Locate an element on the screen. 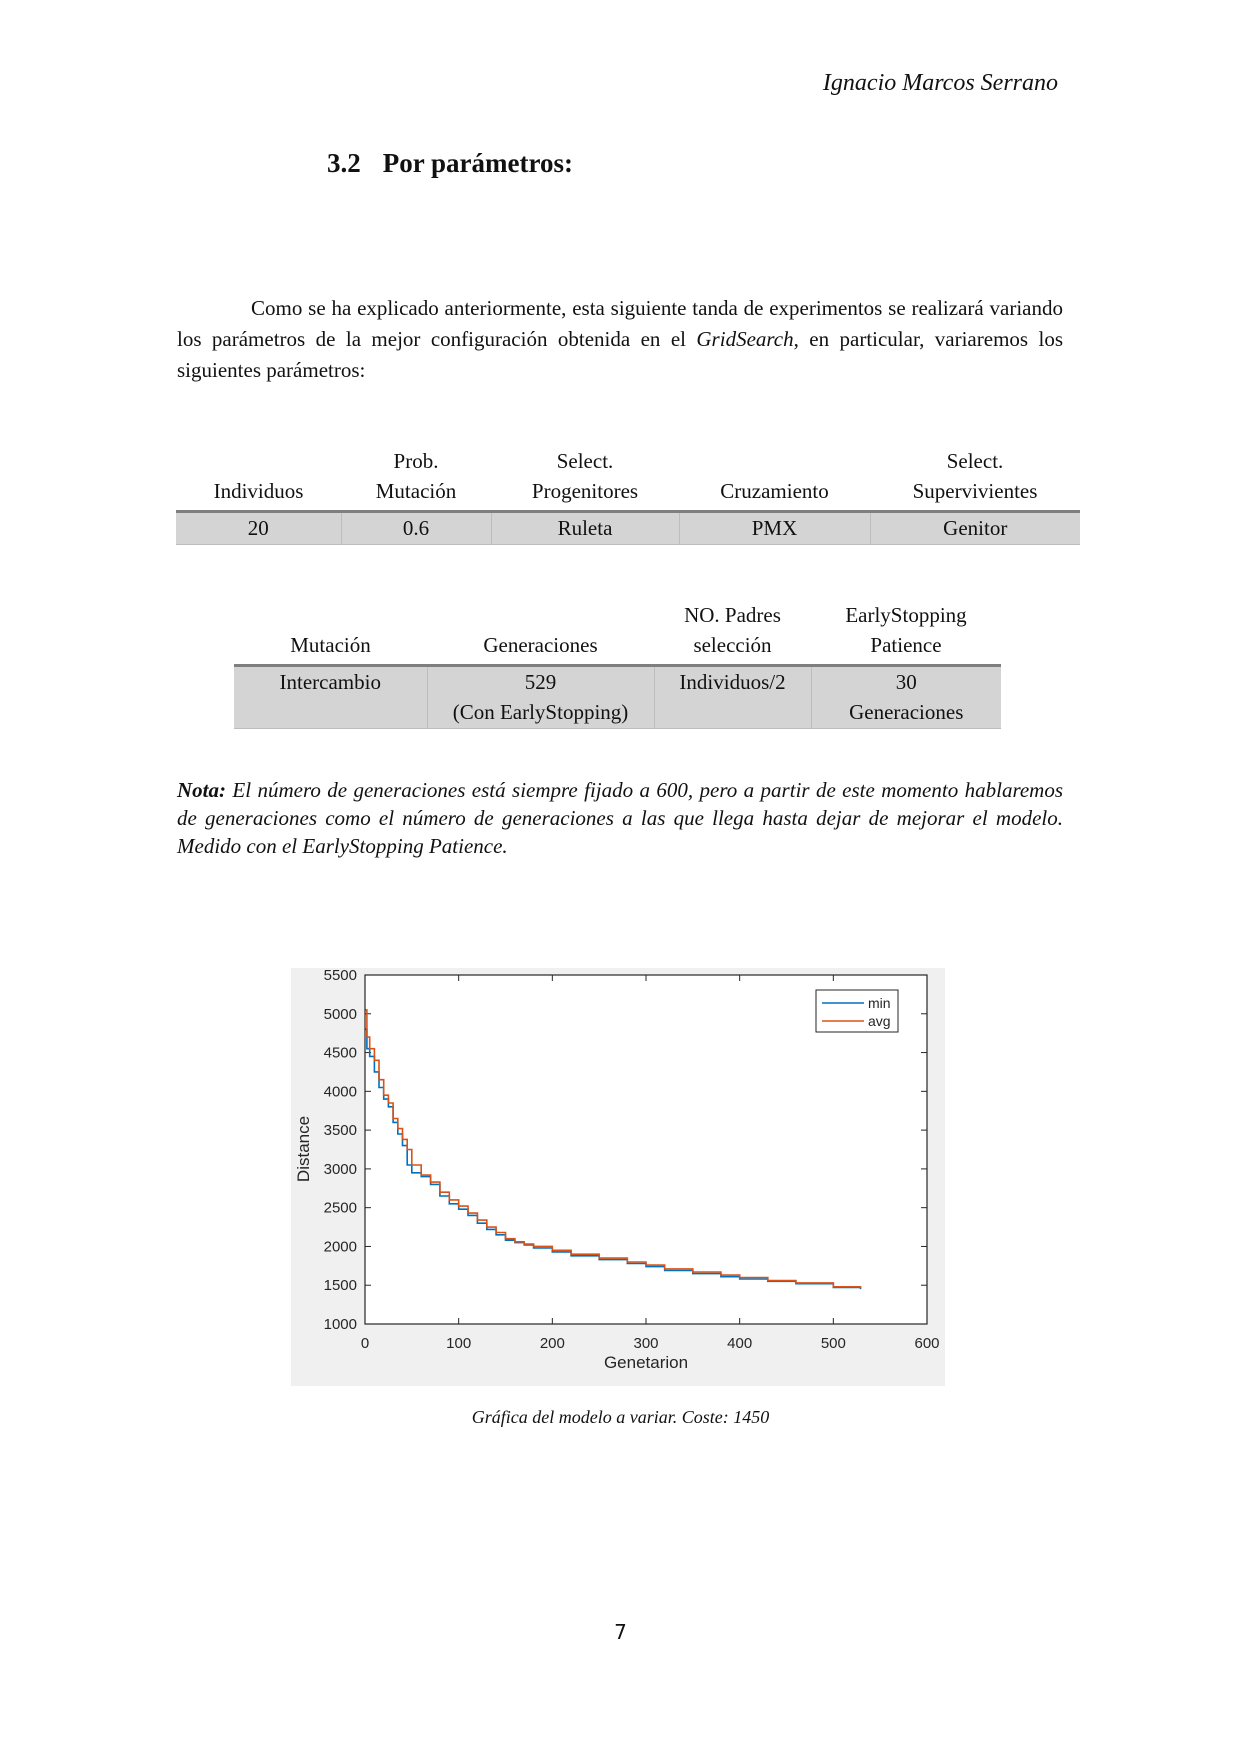  series-lines is located at coordinates (613, 1149).